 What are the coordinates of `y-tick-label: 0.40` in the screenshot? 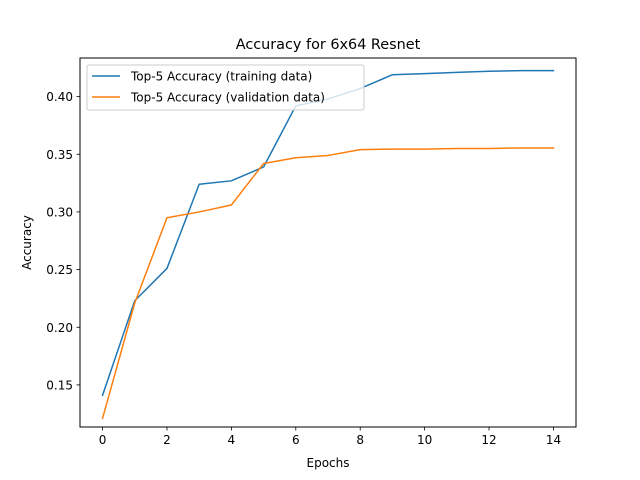 It's located at (59, 97).